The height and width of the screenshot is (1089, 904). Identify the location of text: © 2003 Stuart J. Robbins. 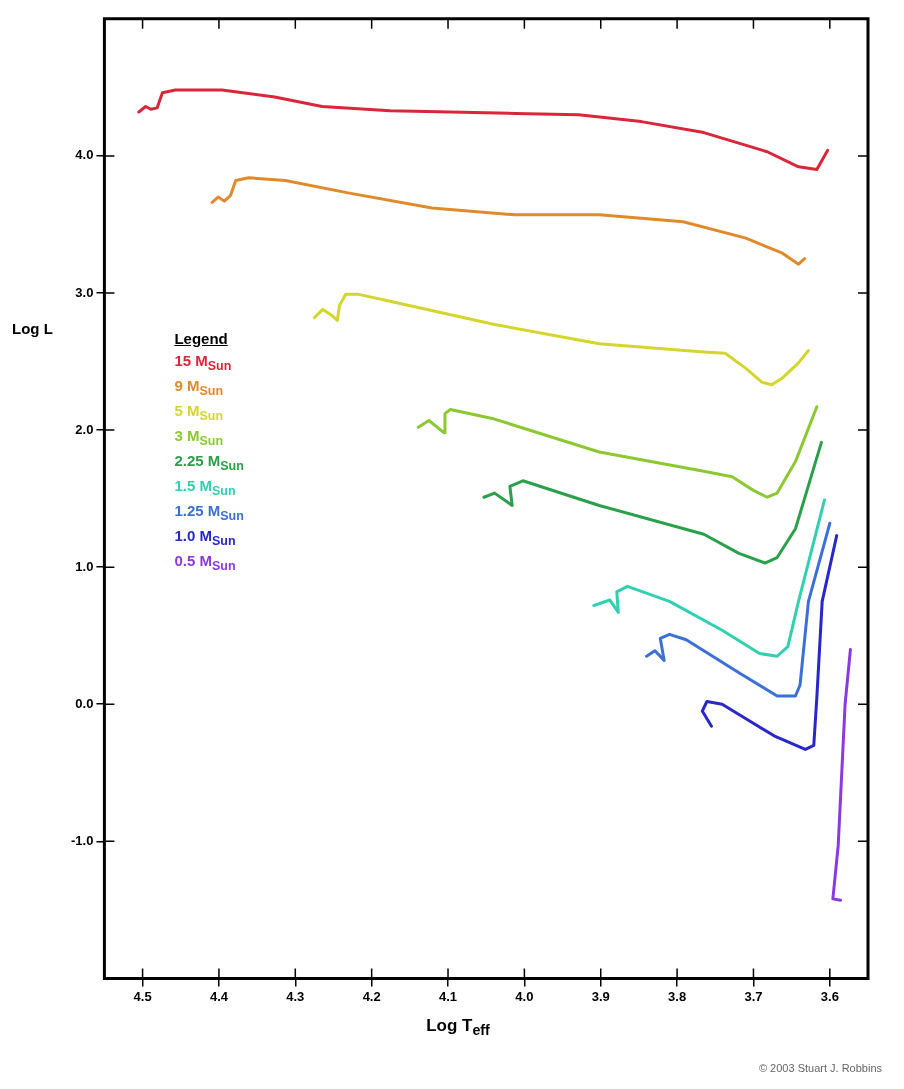
(820, 1068).